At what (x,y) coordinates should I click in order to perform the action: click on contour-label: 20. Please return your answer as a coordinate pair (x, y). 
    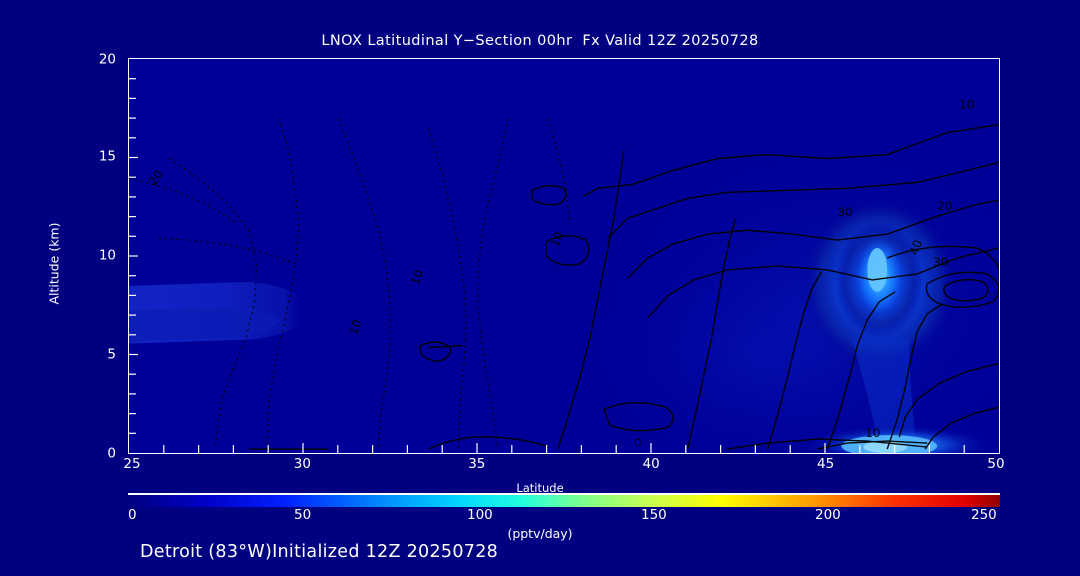
    Looking at the image, I should click on (944, 206).